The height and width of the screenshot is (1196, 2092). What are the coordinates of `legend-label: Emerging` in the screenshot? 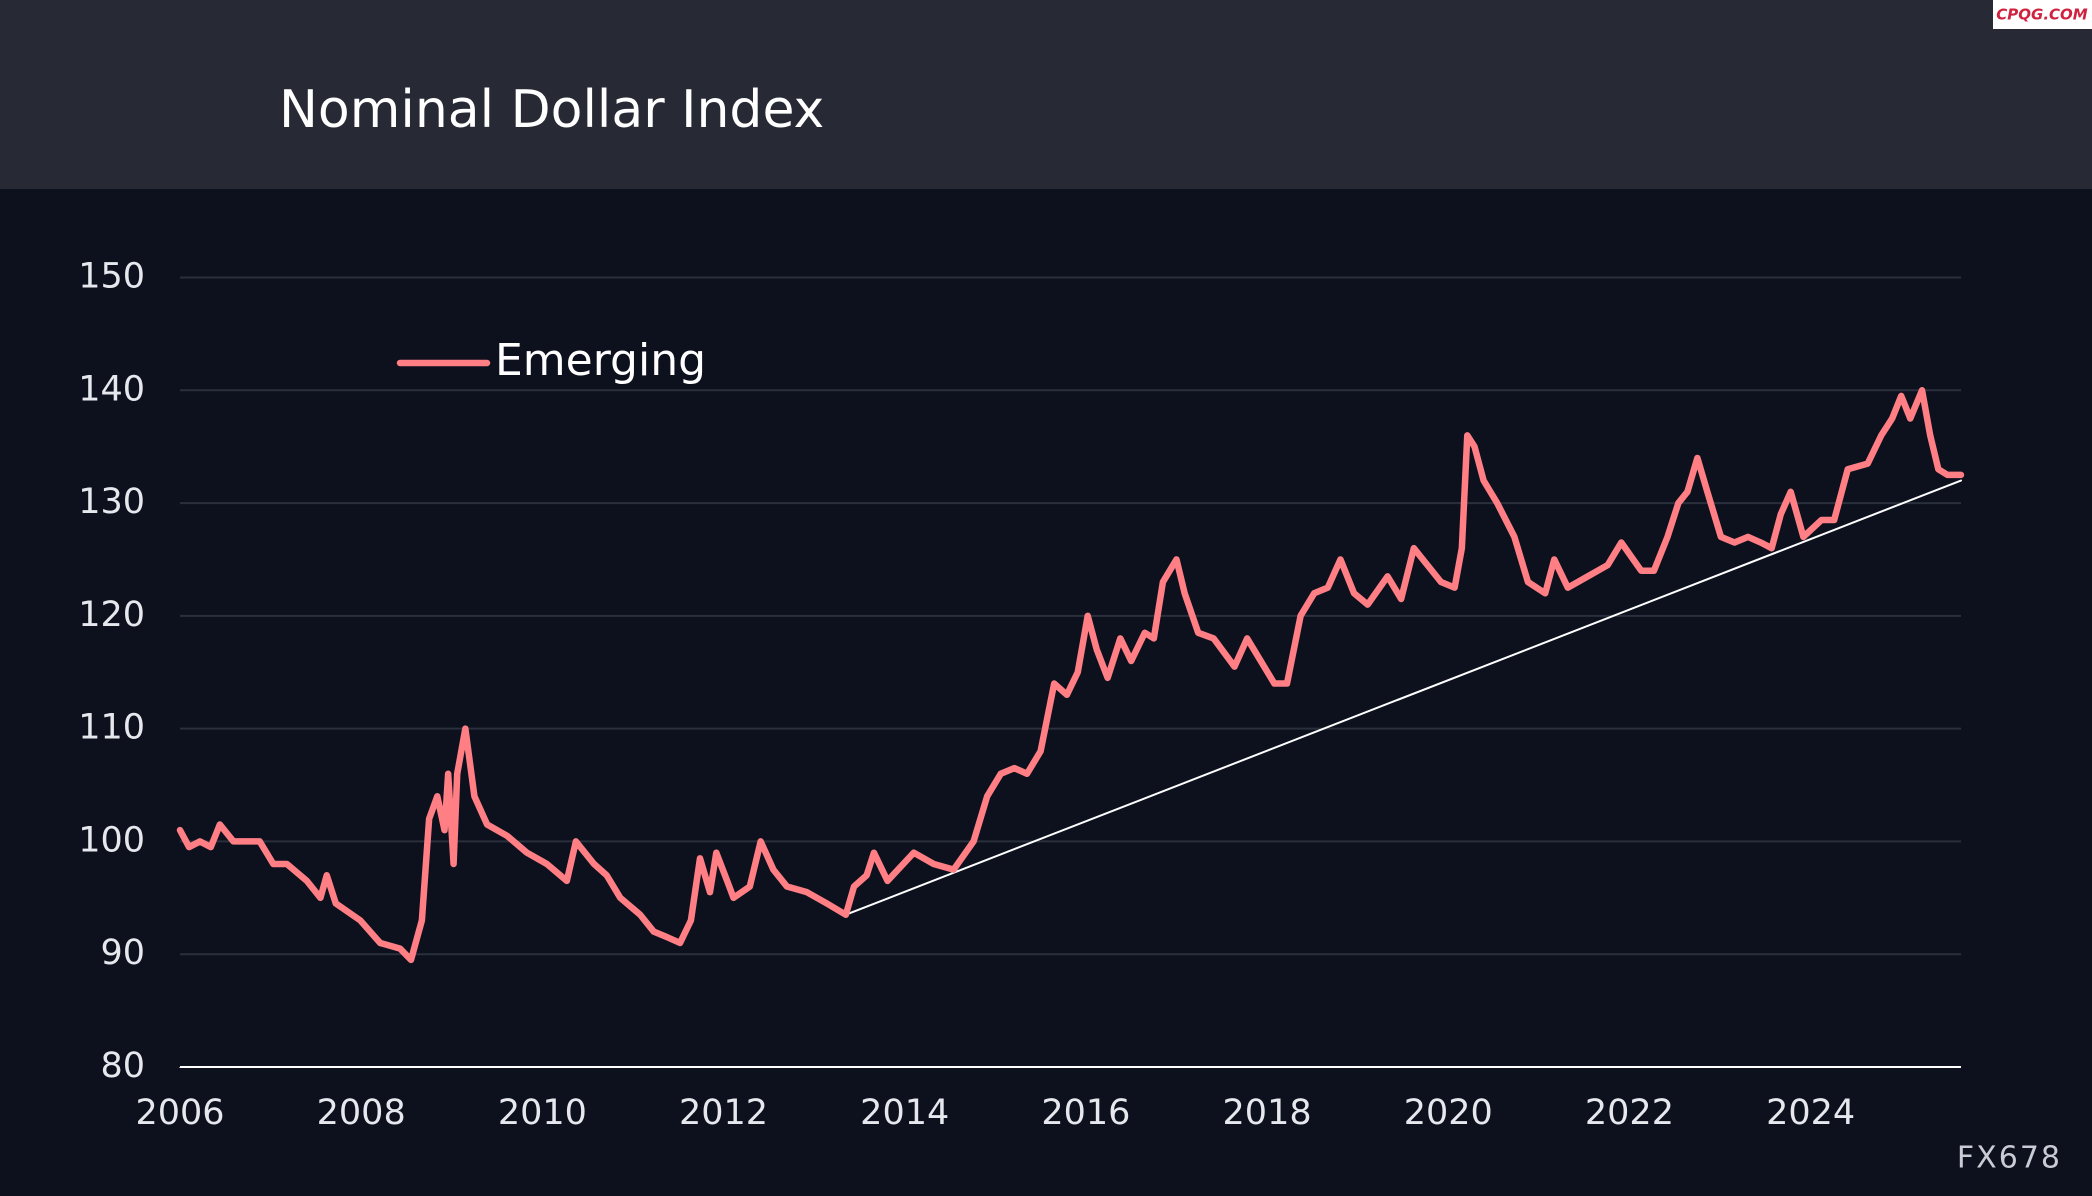 It's located at (600, 360).